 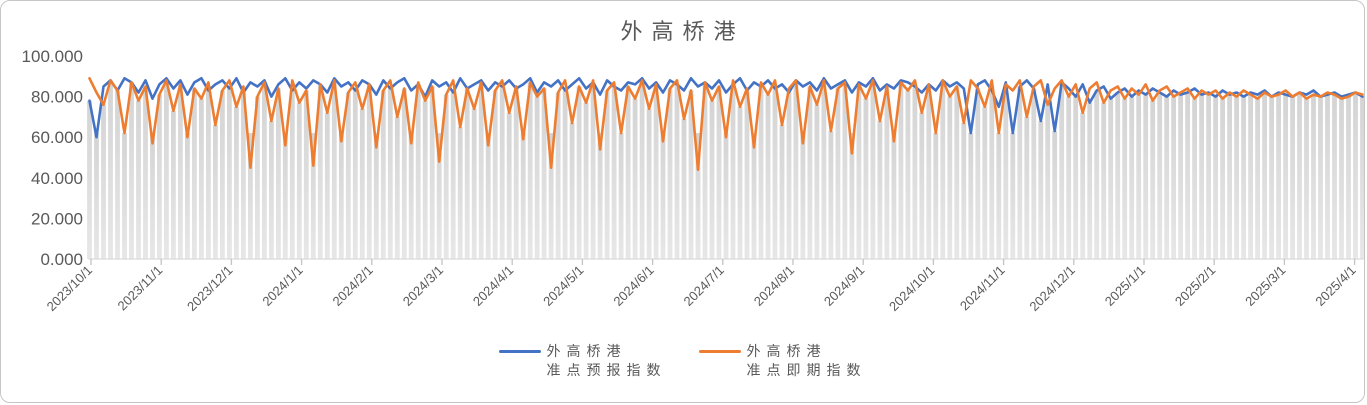 I want to click on x-axis-tick-label: 2024/9/1, so click(x=844, y=286).